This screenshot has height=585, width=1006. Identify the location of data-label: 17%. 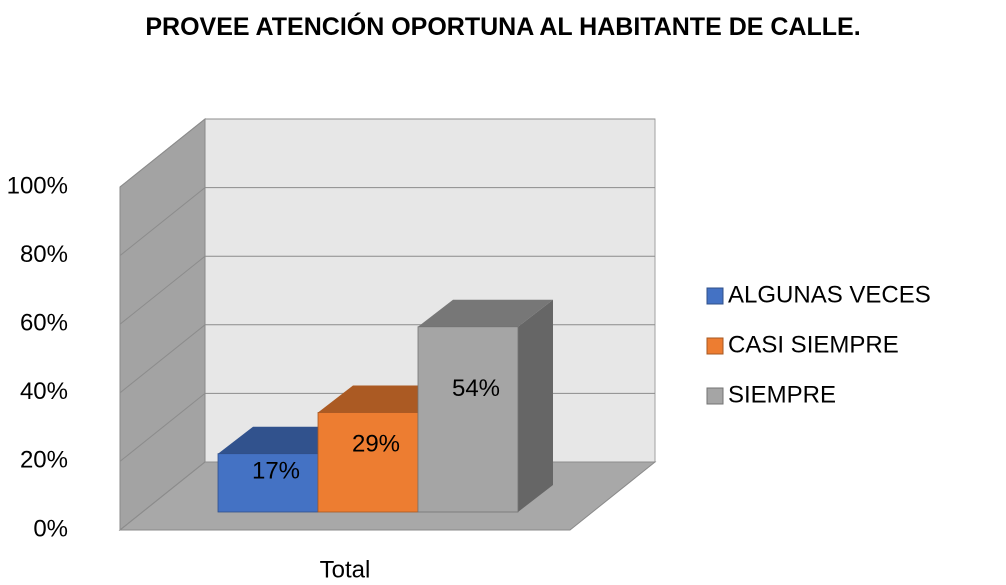
(276, 470).